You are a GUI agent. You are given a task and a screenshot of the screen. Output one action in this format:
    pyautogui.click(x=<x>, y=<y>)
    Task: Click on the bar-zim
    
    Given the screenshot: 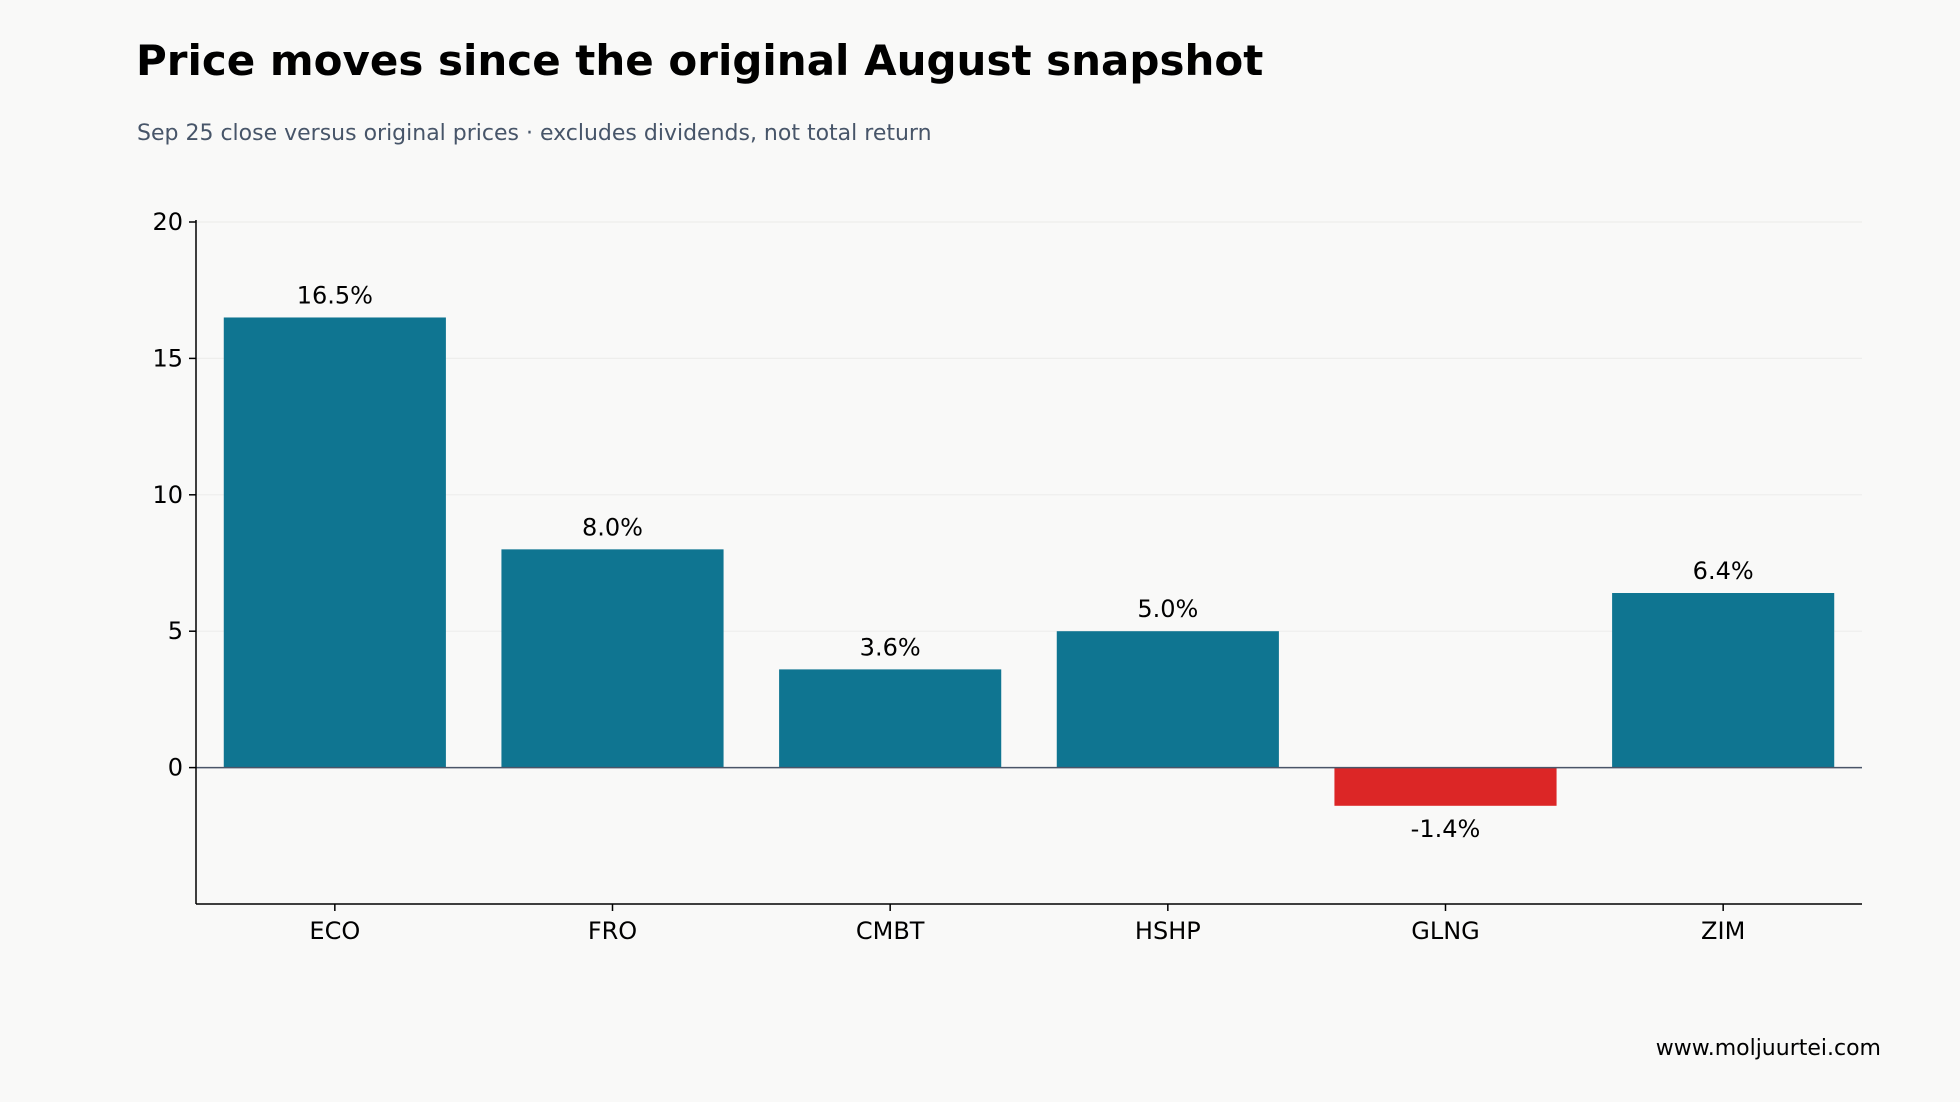 What is the action you would take?
    pyautogui.click(x=1723, y=680)
    